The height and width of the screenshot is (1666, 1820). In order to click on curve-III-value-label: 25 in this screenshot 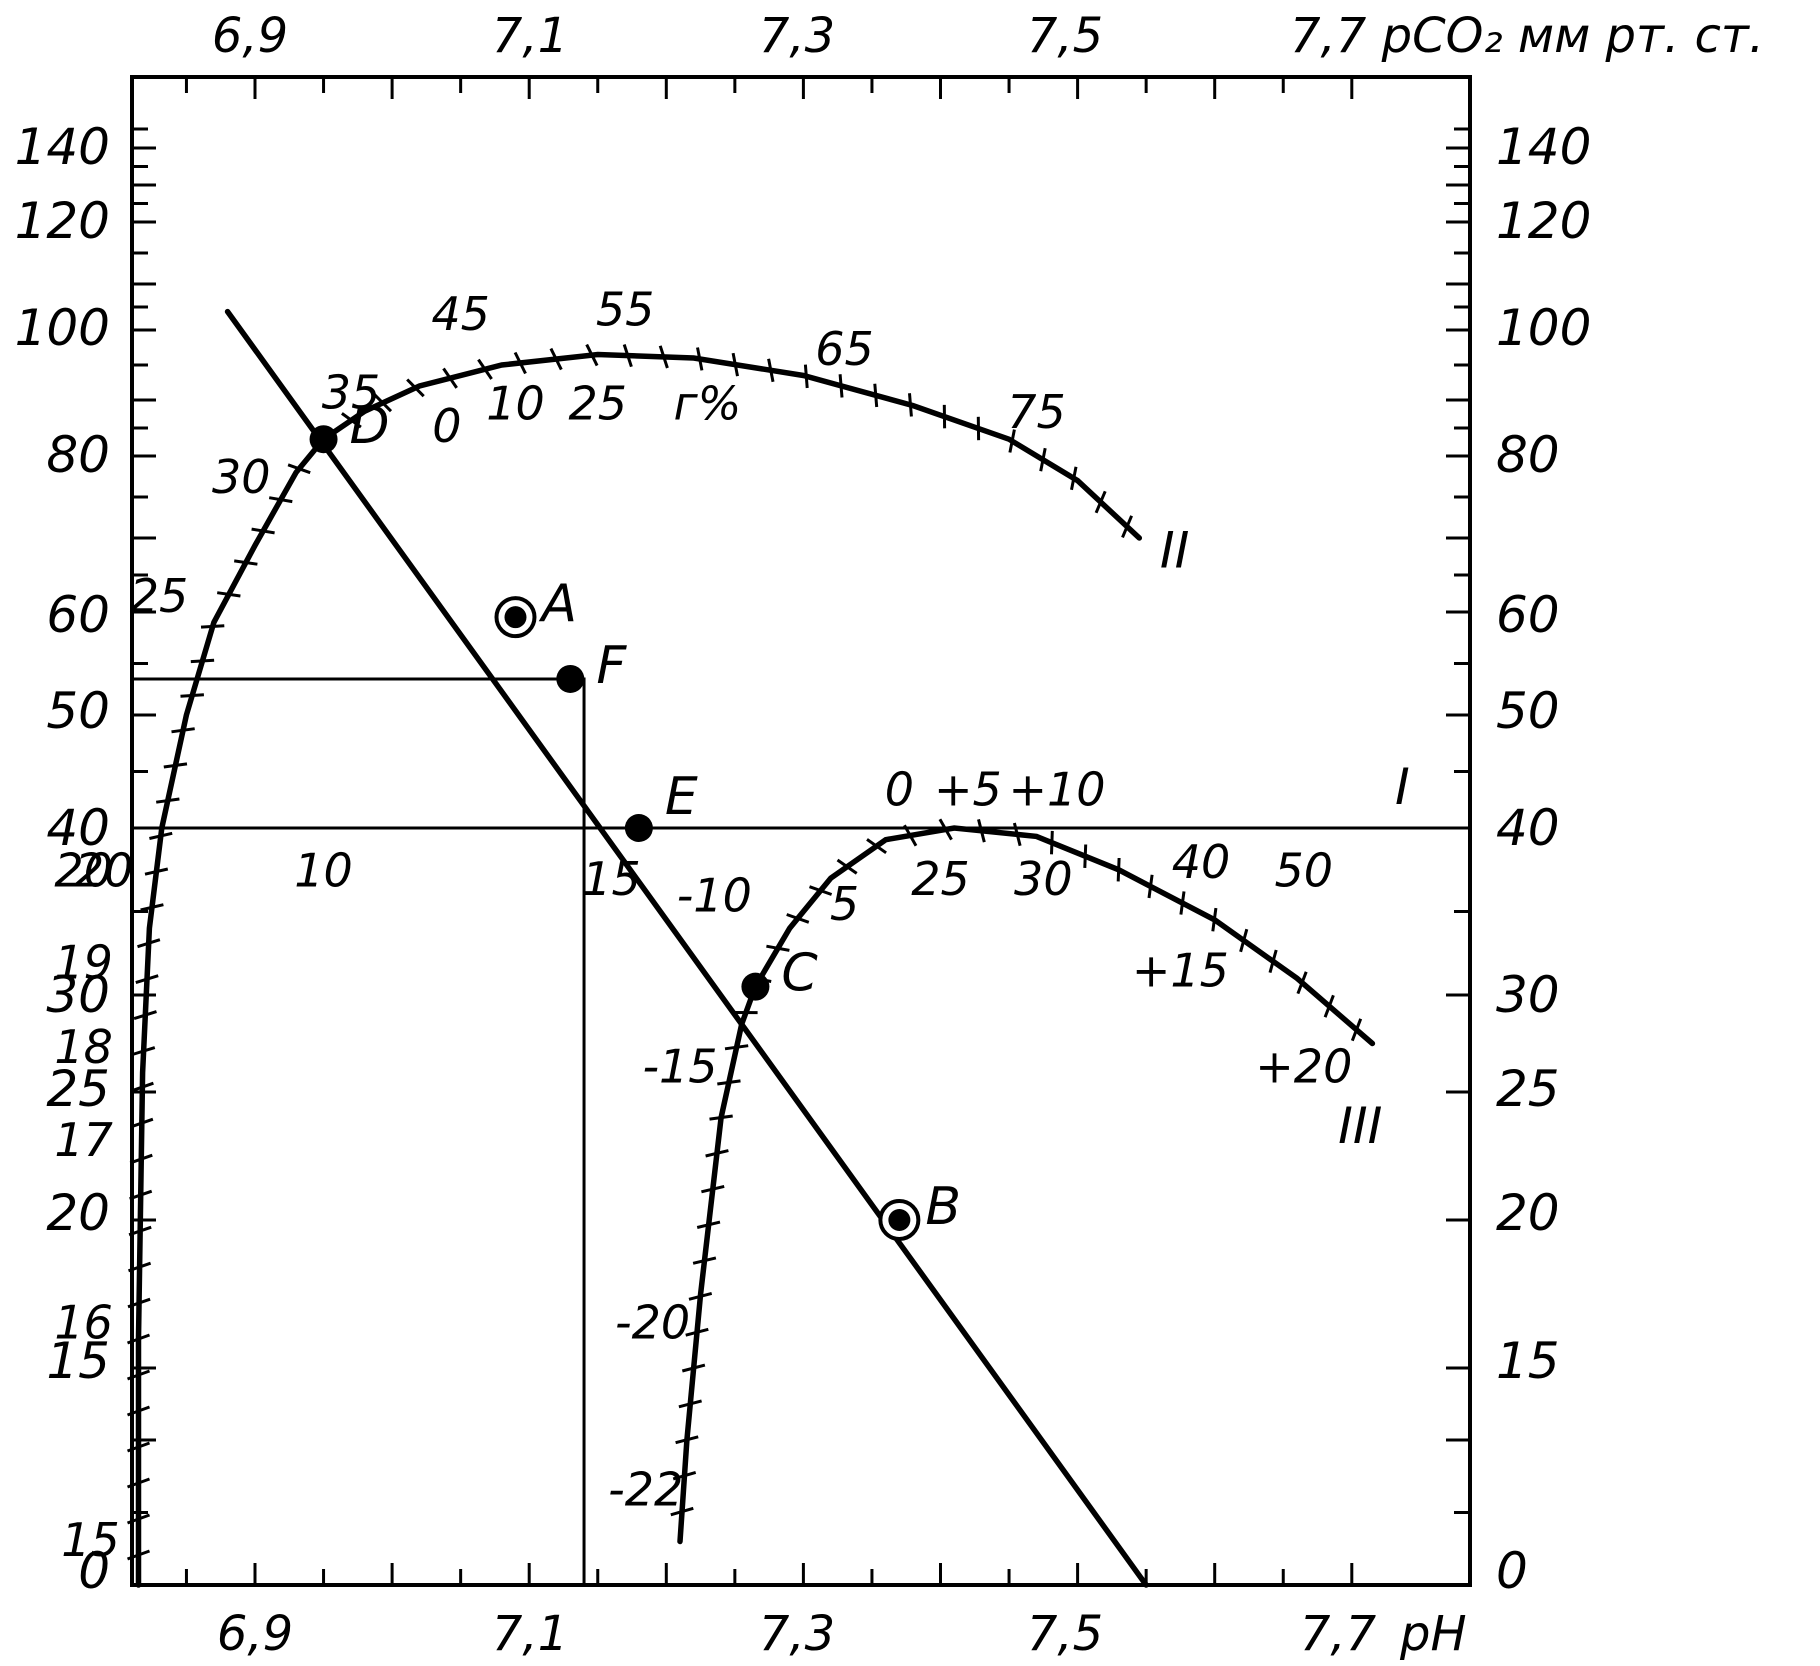, I will do `click(940, 879)`.